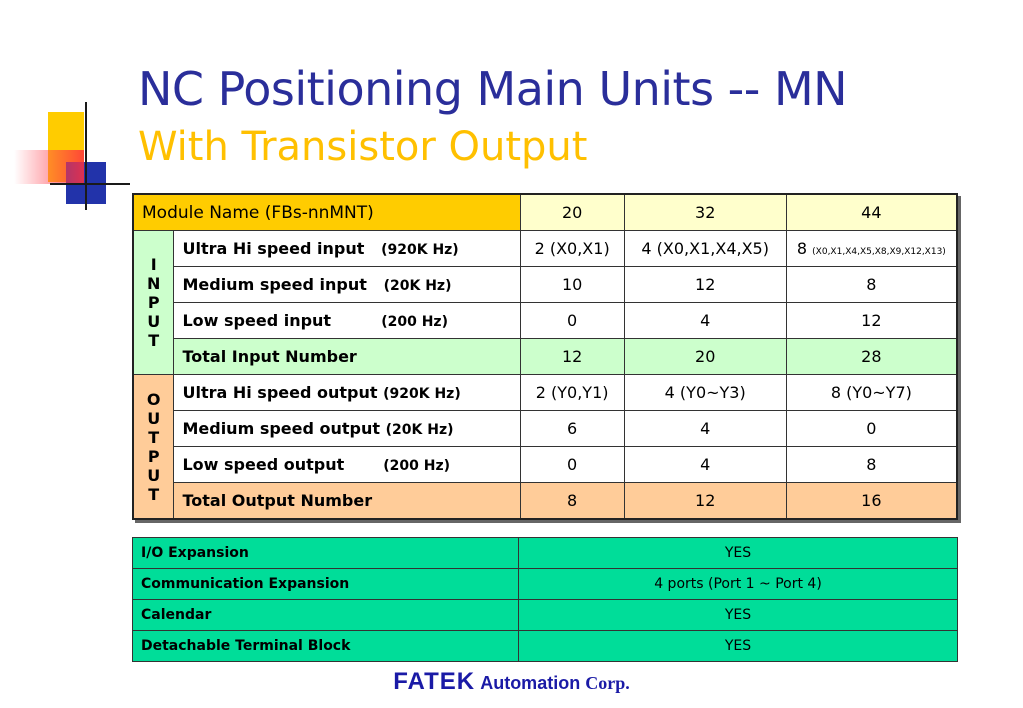 This screenshot has height=708, width=1023. Describe the element at coordinates (325, 615) in the screenshot. I see `row-label: Calendar` at that location.